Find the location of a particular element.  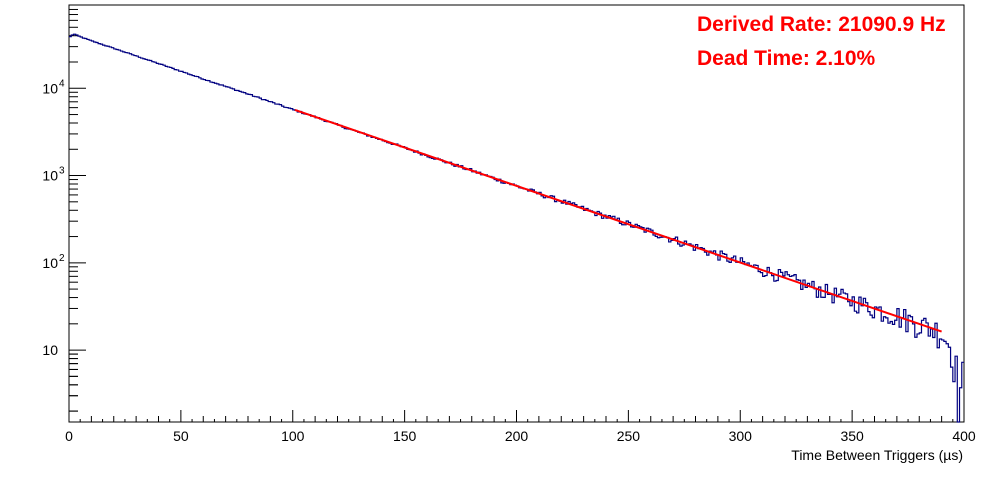

x-tick-label: 0 is located at coordinates (69, 436).